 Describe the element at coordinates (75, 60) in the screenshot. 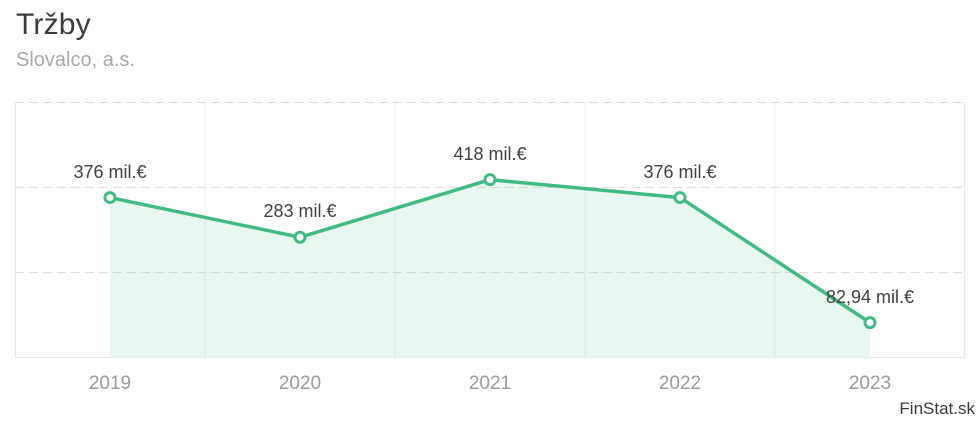

I see `chart-subtitle: Slovalco, a.s.` at that location.